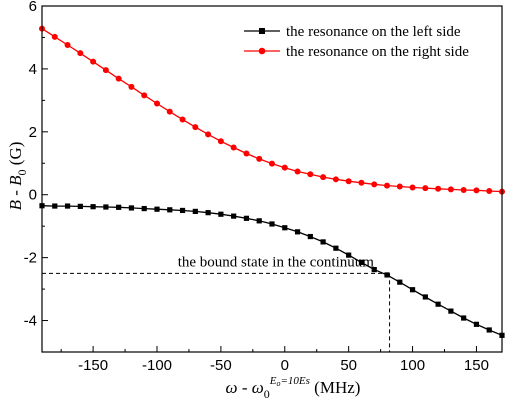  What do you see at coordinates (36, 176) in the screenshot?
I see `y-axis: -4 -2 0 2 4 6` at bounding box center [36, 176].